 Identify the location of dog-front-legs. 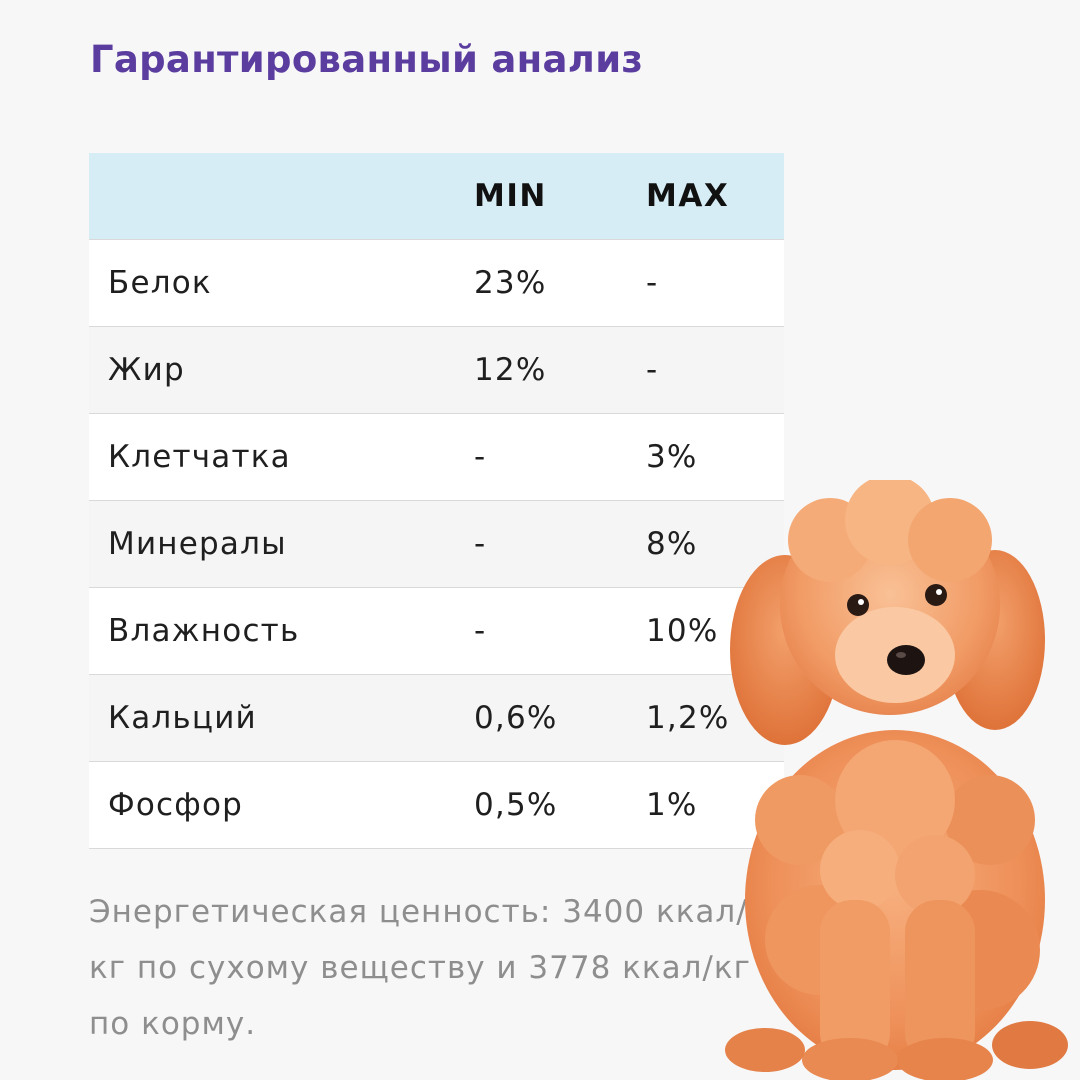
(896, 990).